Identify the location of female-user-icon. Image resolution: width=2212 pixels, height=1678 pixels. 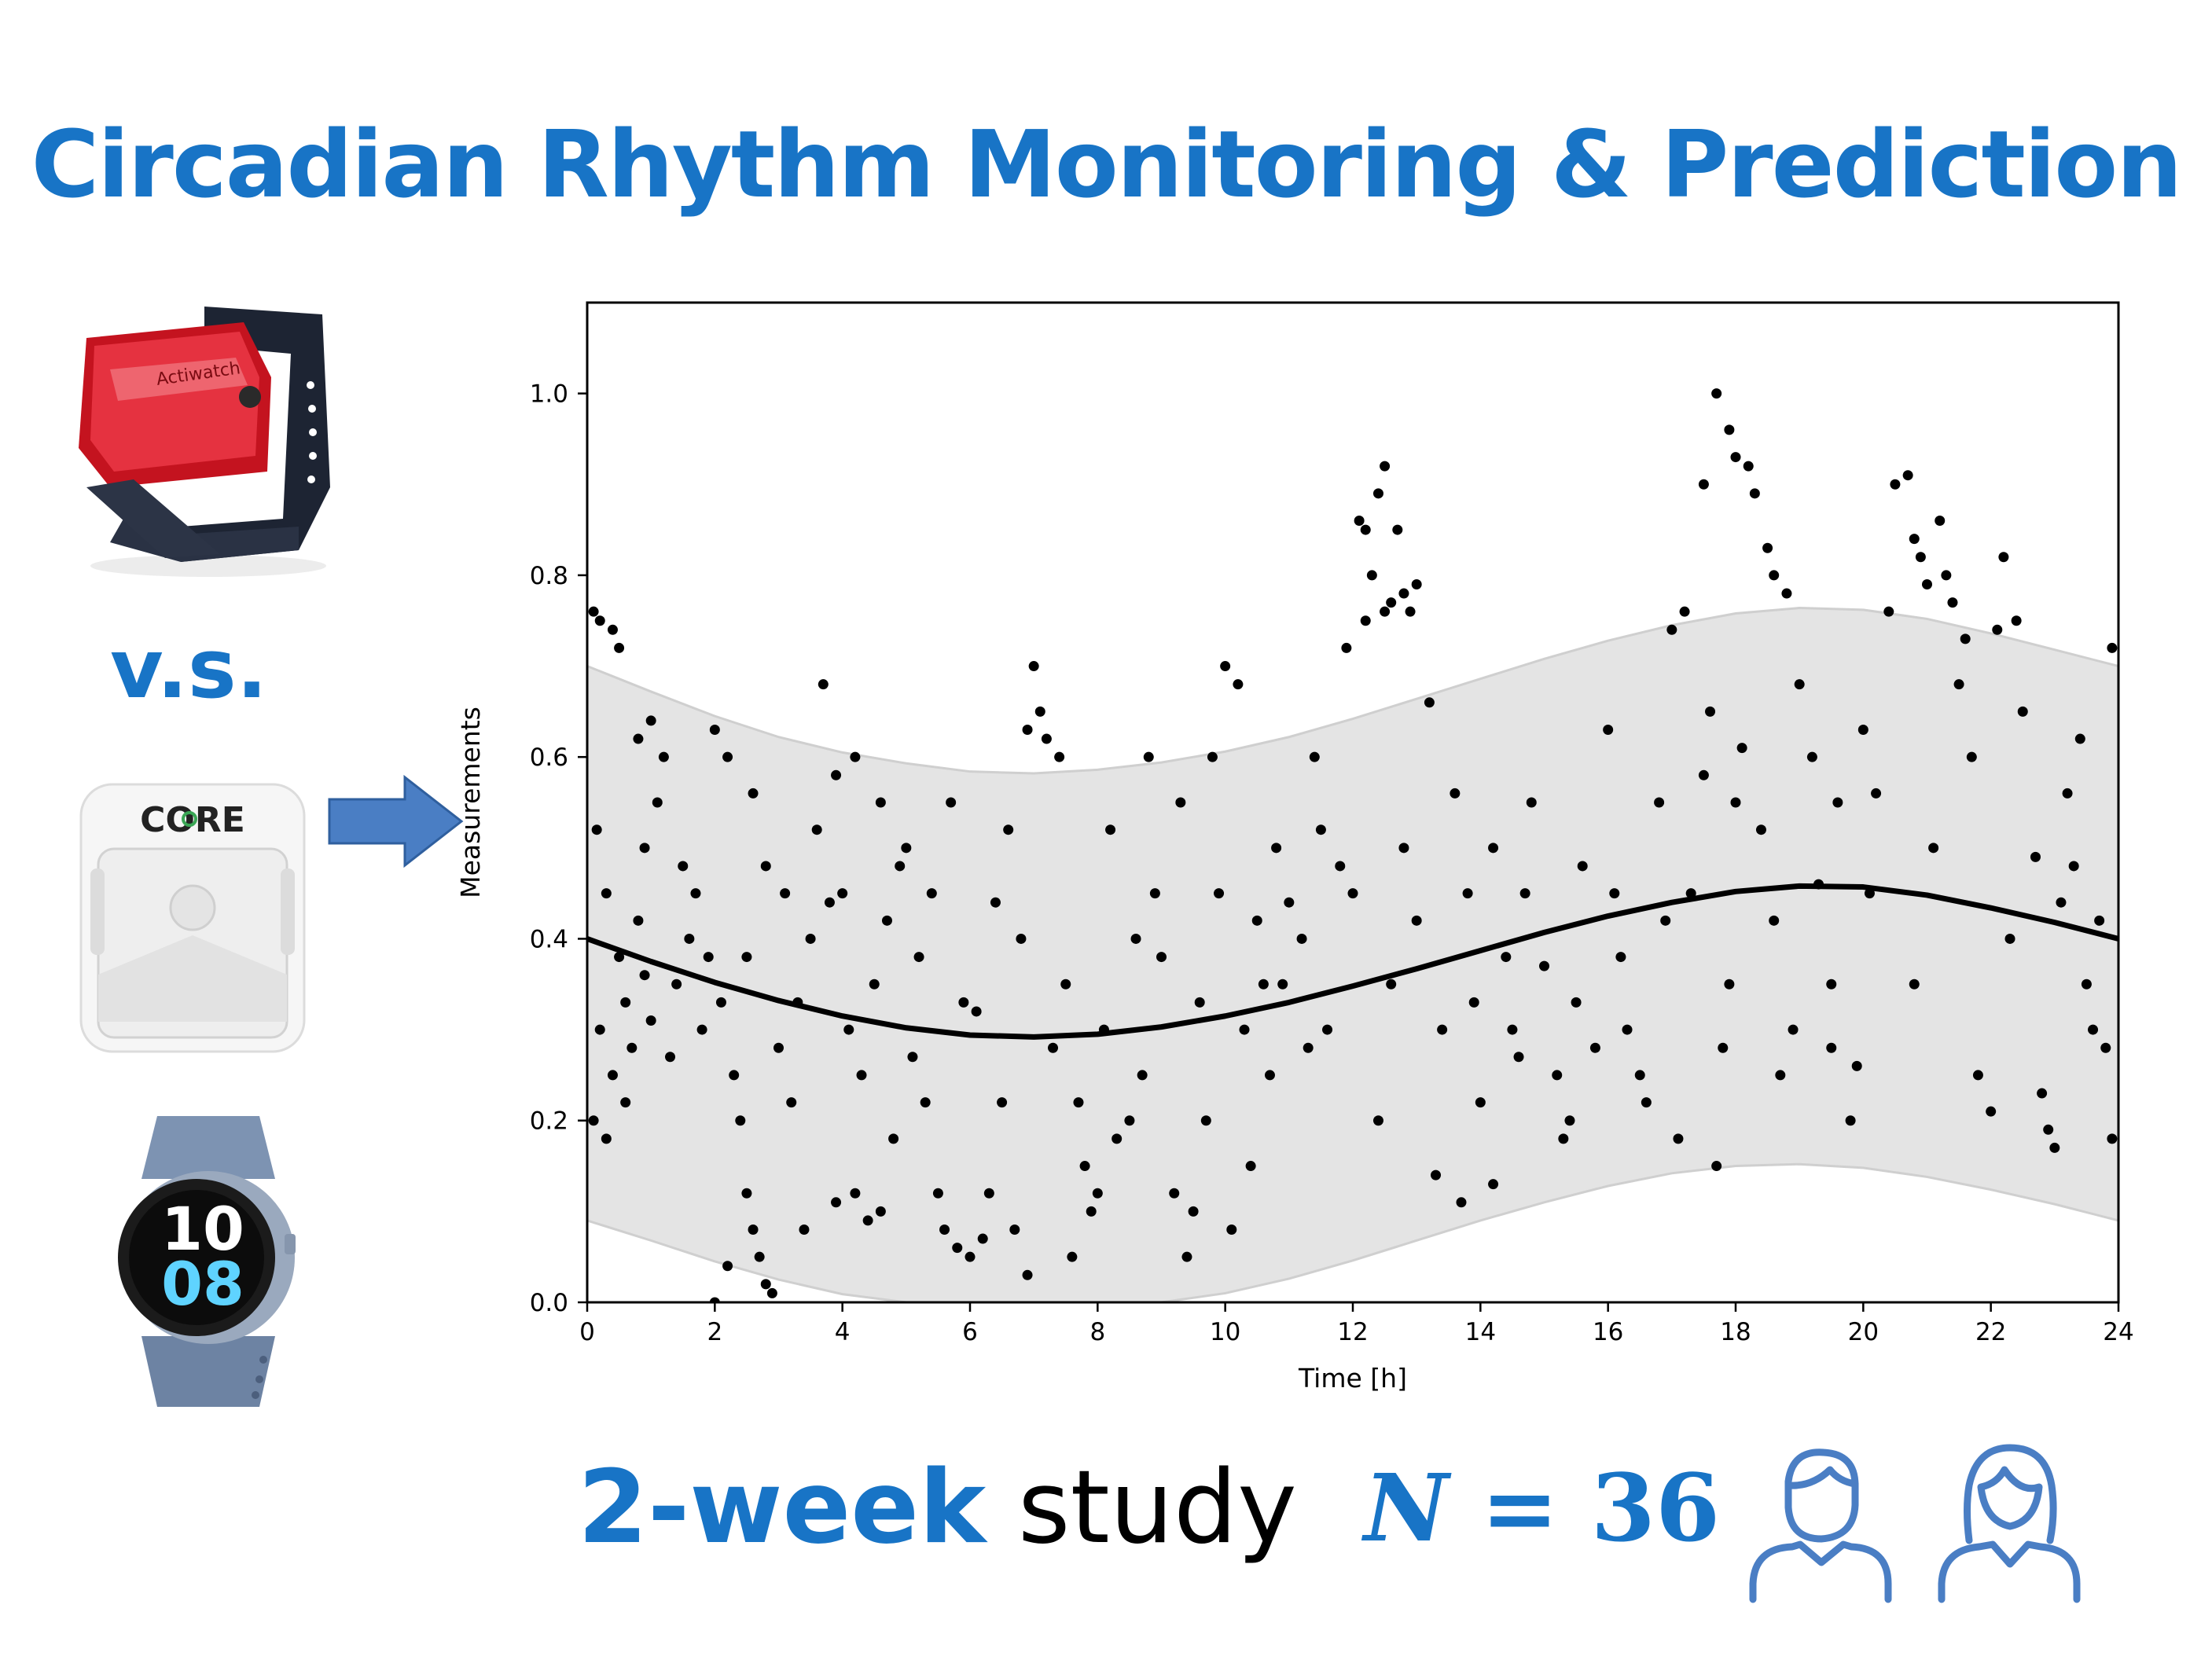
(2008, 1522).